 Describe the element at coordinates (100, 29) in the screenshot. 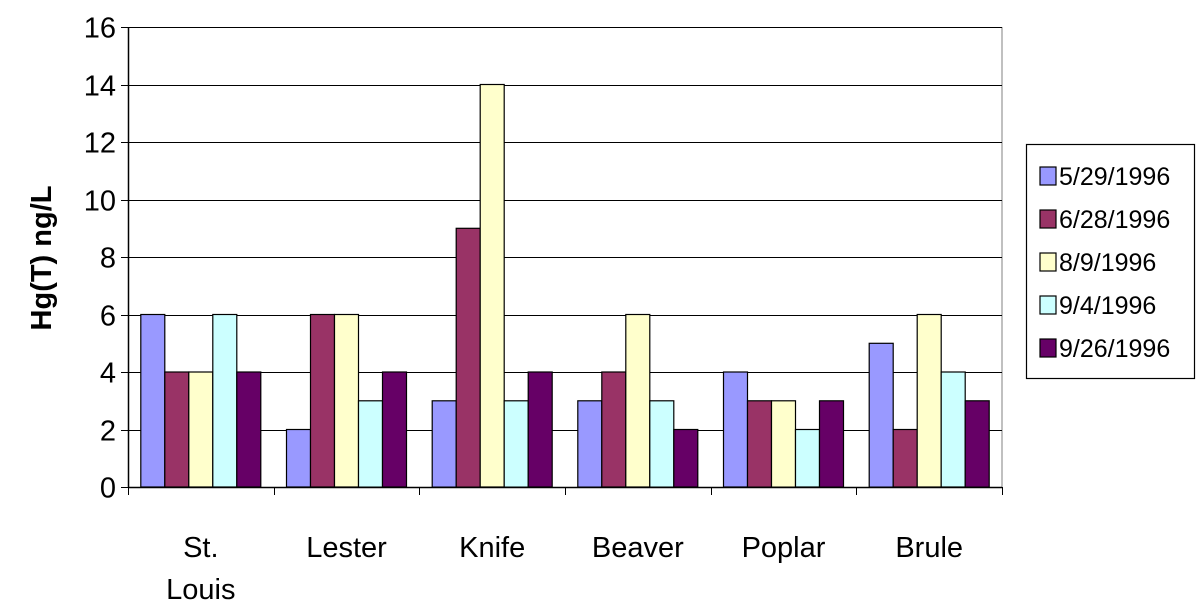

I see `y-tick-label: 16` at that location.